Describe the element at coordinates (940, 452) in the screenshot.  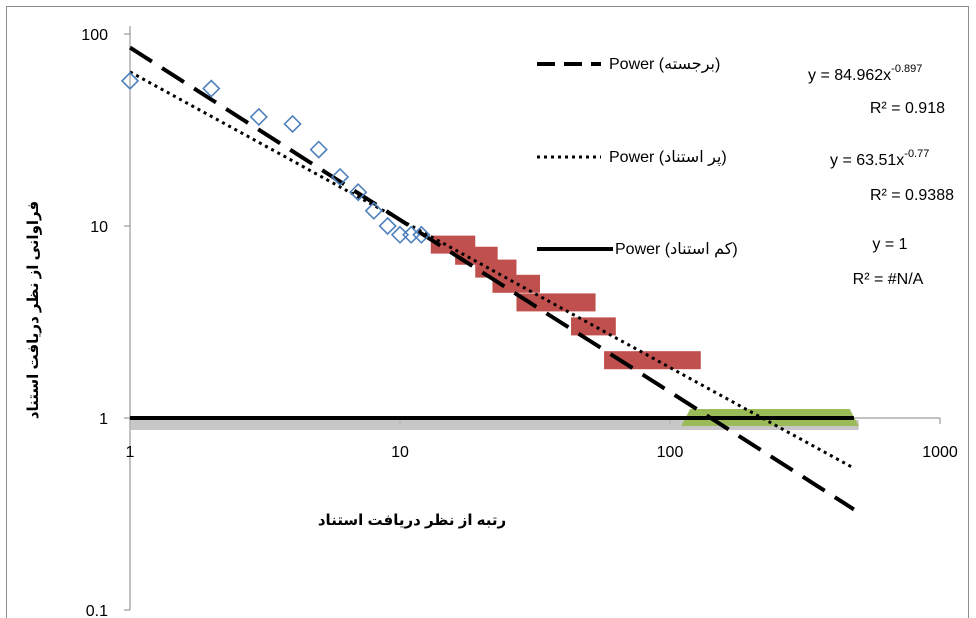
I see `x-tick-label: 1000` at that location.